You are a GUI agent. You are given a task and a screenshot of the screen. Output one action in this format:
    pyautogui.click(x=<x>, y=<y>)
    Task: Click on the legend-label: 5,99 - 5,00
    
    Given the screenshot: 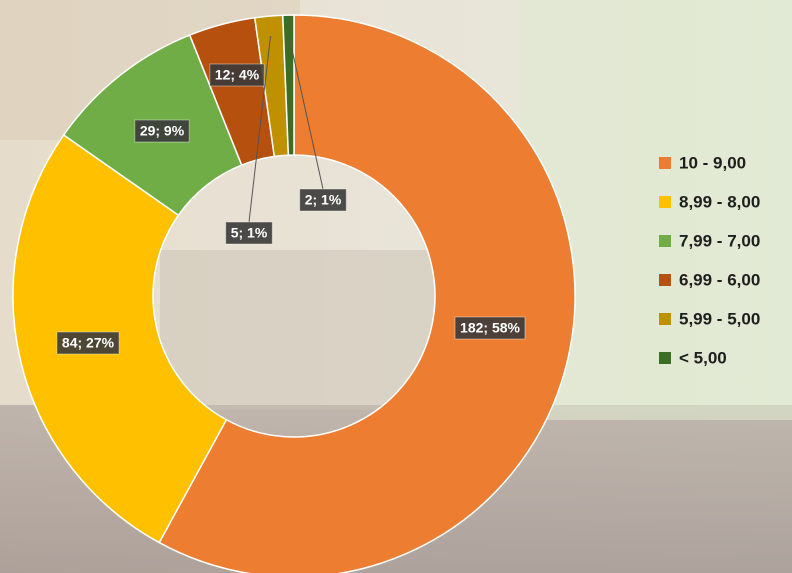 What is the action you would take?
    pyautogui.click(x=719, y=318)
    